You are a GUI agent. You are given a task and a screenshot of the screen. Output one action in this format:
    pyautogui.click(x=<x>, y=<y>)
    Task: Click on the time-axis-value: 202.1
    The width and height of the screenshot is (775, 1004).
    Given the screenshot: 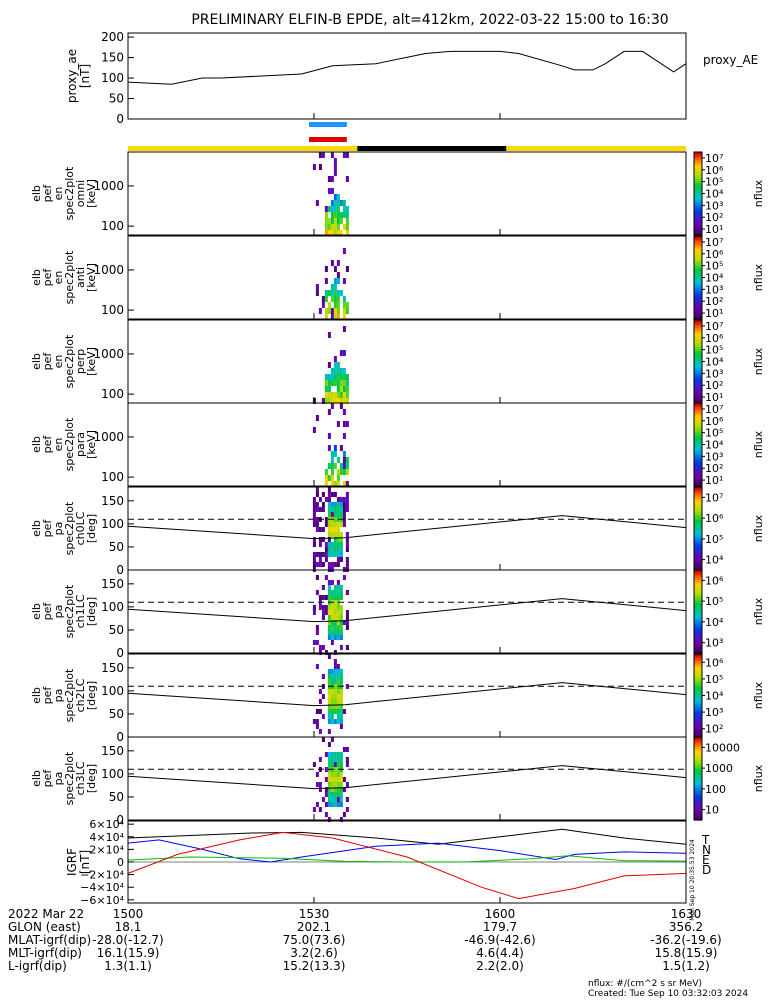 What is the action you would take?
    pyautogui.click(x=314, y=927)
    